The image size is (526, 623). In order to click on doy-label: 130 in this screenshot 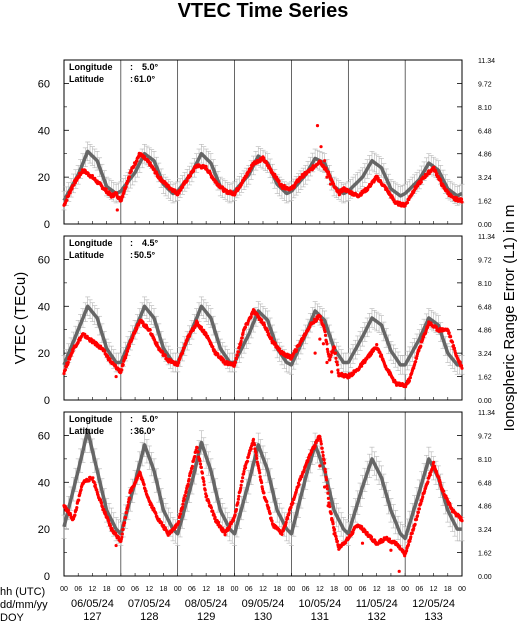, I will do `click(263, 617)`.